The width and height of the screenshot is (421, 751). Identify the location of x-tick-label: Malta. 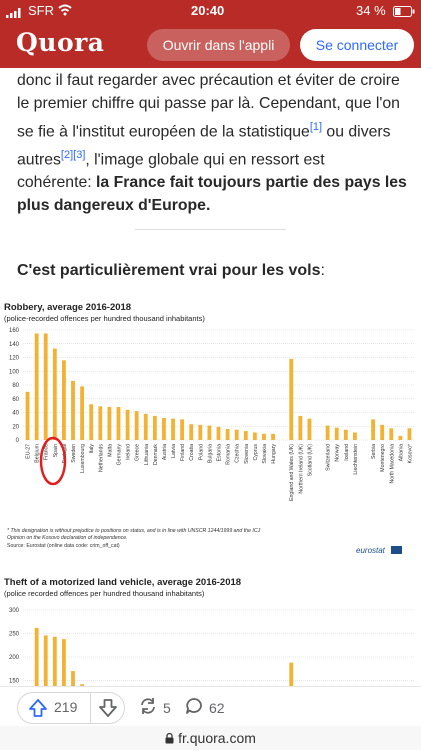
(110, 450).